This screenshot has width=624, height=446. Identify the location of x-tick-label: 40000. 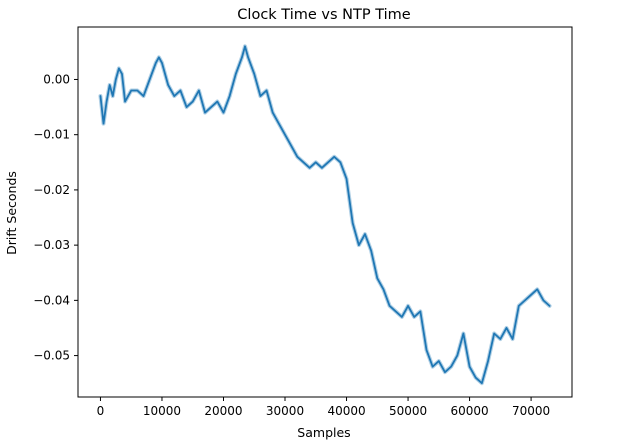
(346, 411).